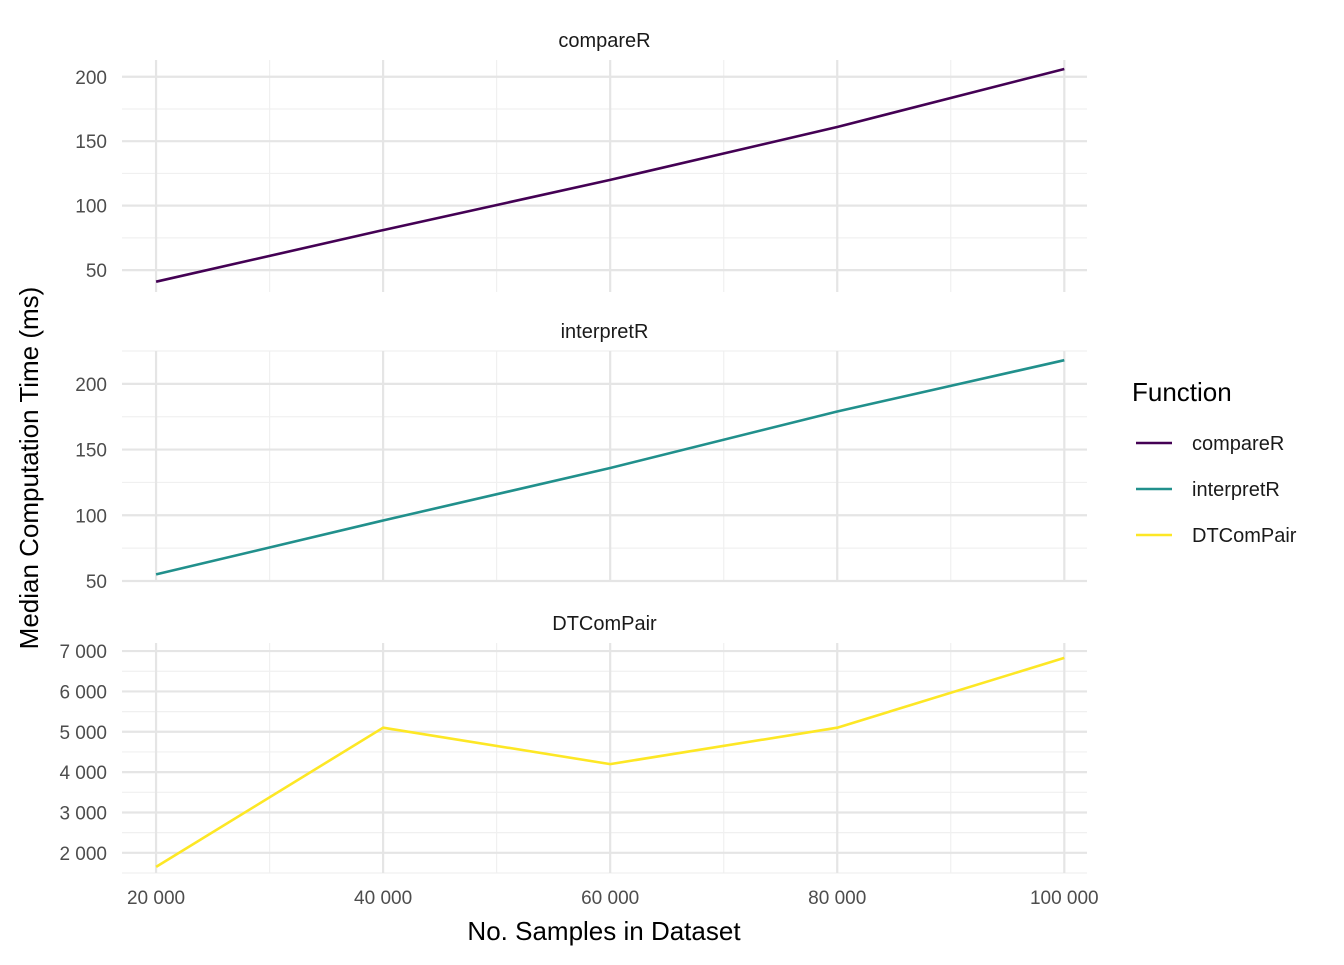  I want to click on y-tick-label: 3 000, so click(83, 813).